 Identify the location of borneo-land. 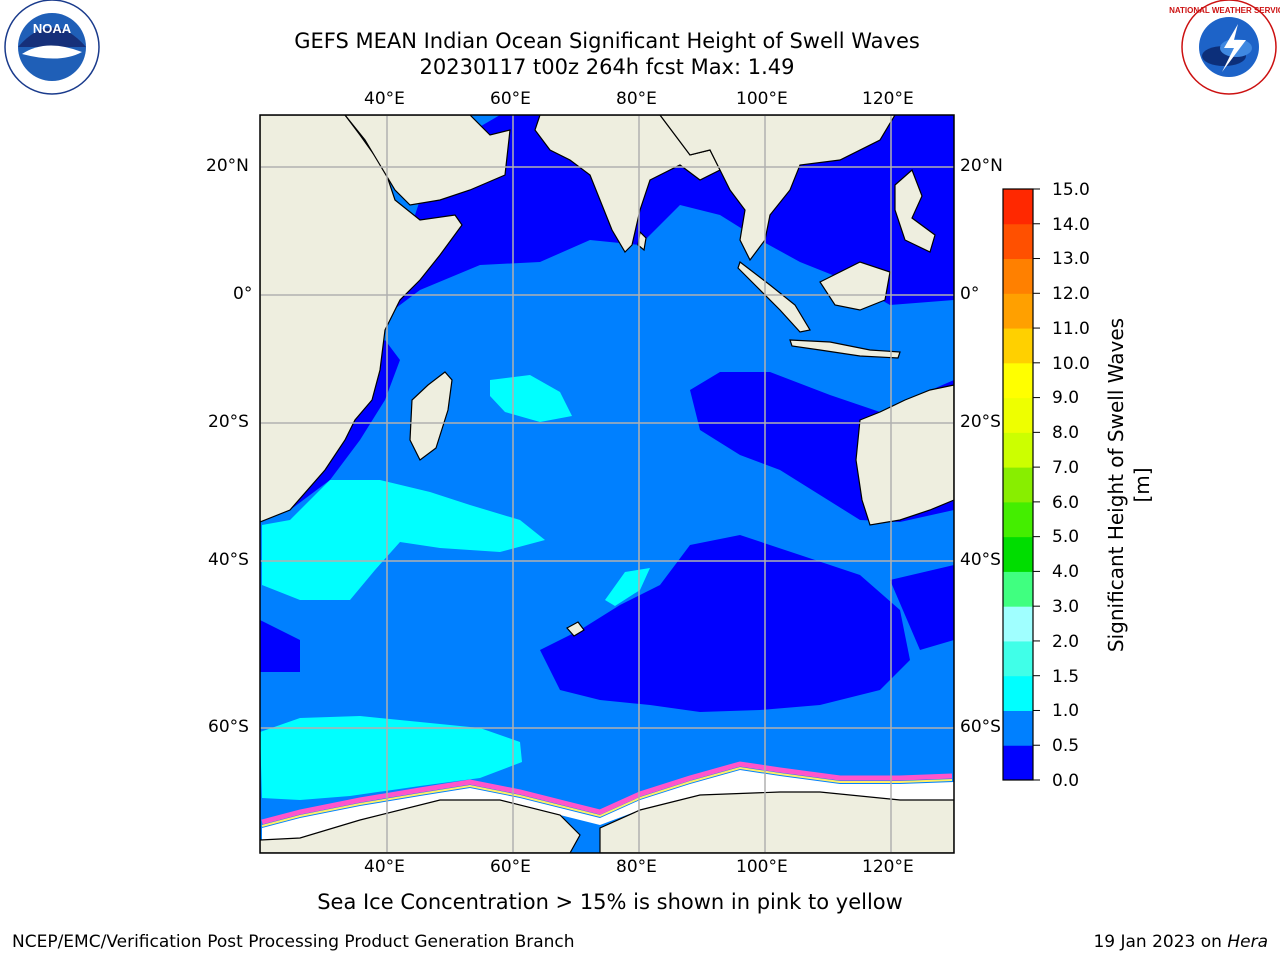
(855, 286).